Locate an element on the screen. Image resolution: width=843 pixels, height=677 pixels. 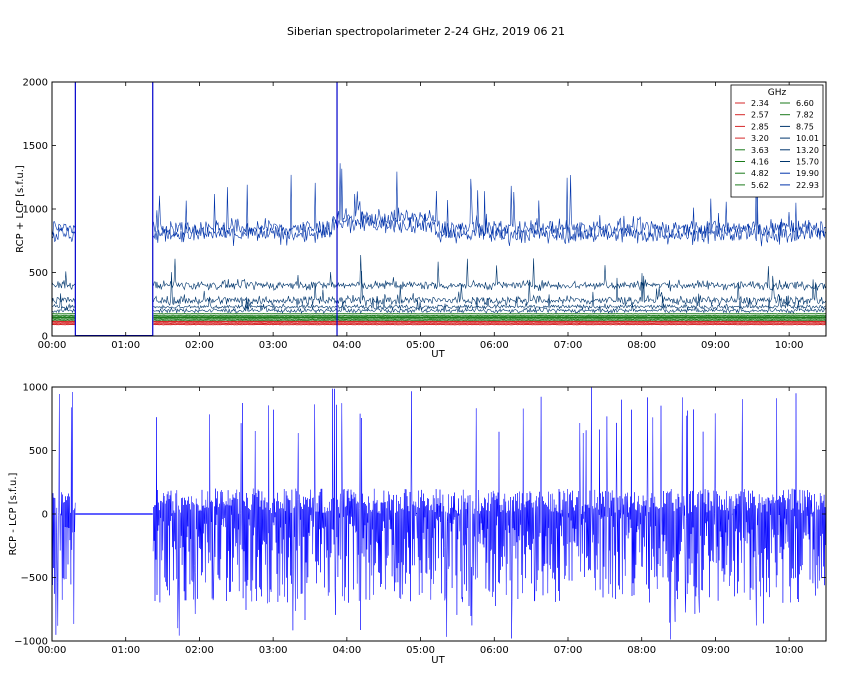
legend-entry-4-82: 4.82 is located at coordinates (760, 173).